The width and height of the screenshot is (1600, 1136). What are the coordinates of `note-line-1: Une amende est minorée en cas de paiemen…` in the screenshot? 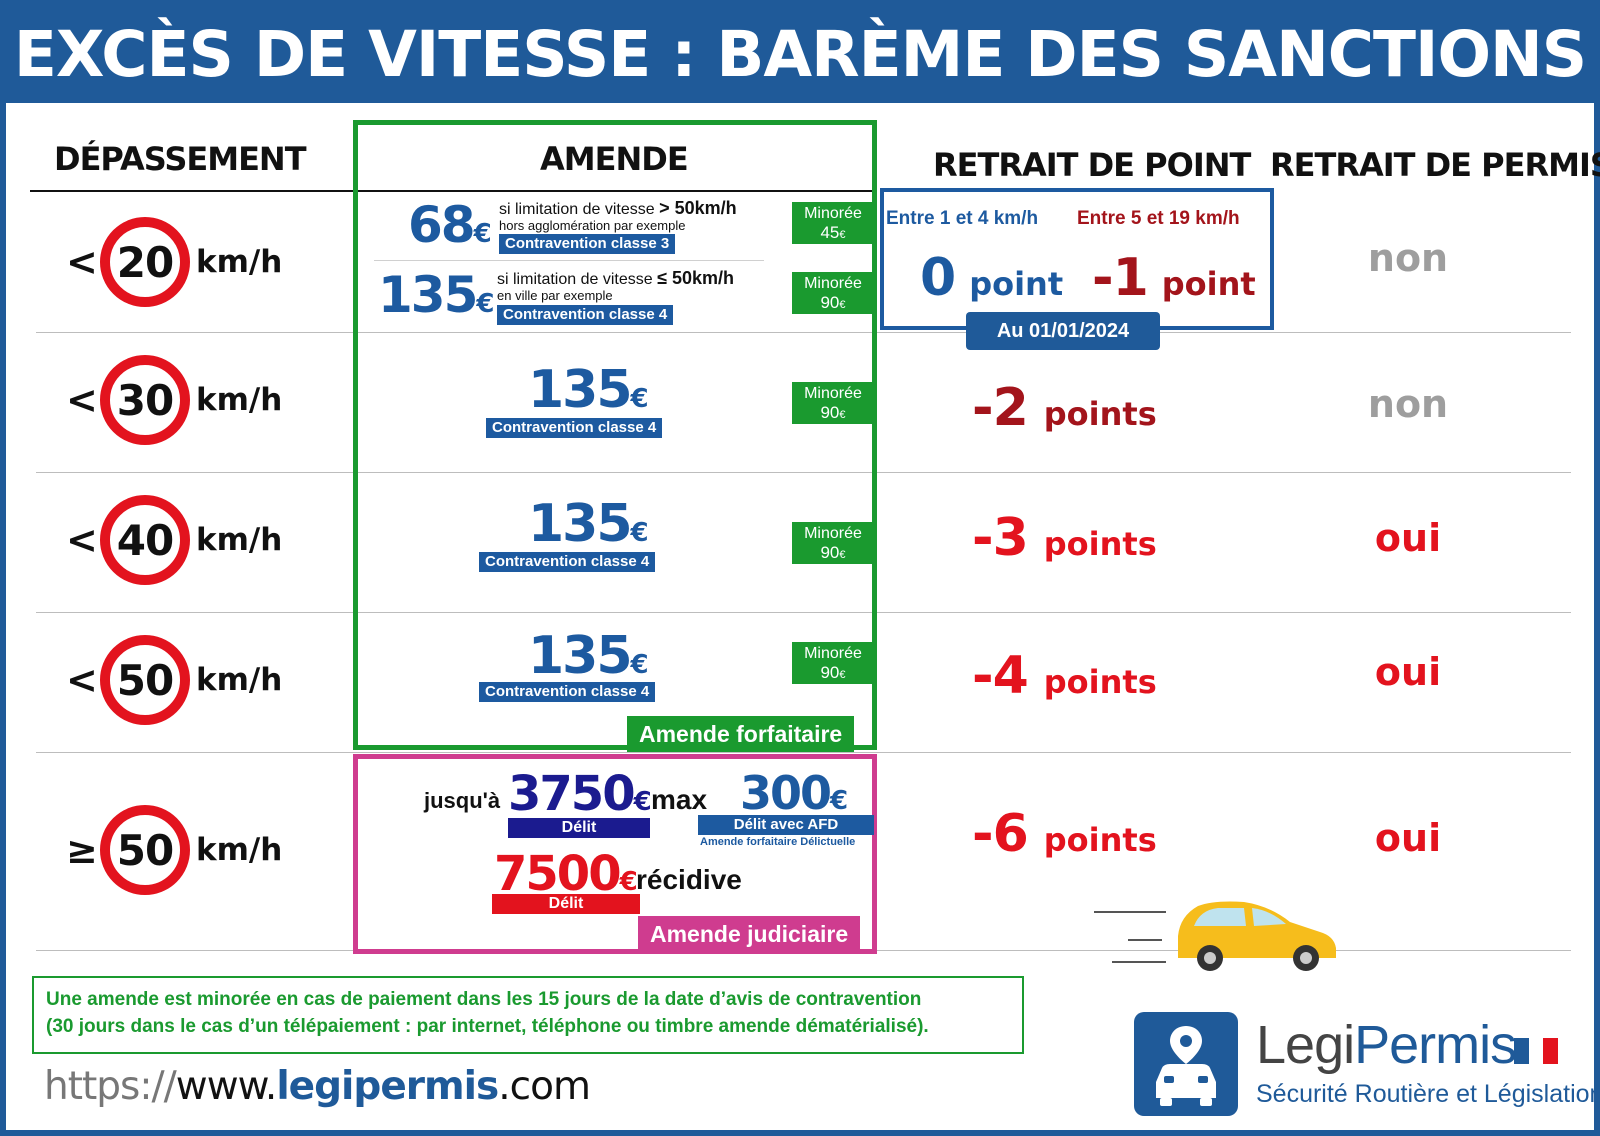 It's located at (484, 999).